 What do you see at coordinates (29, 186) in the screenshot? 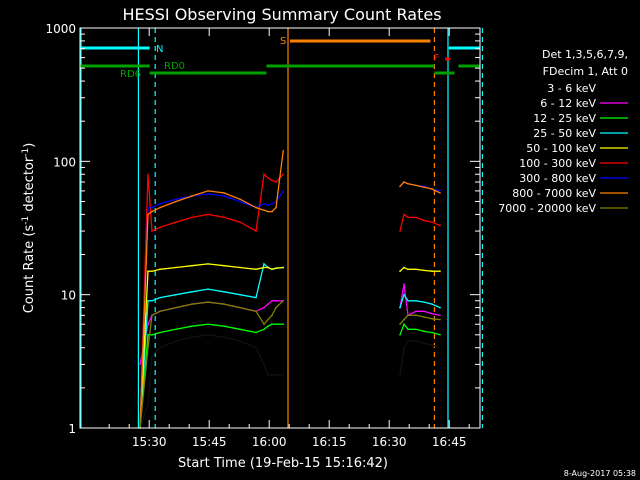
I see `y-axis-label-mid: detector` at bounding box center [29, 186].